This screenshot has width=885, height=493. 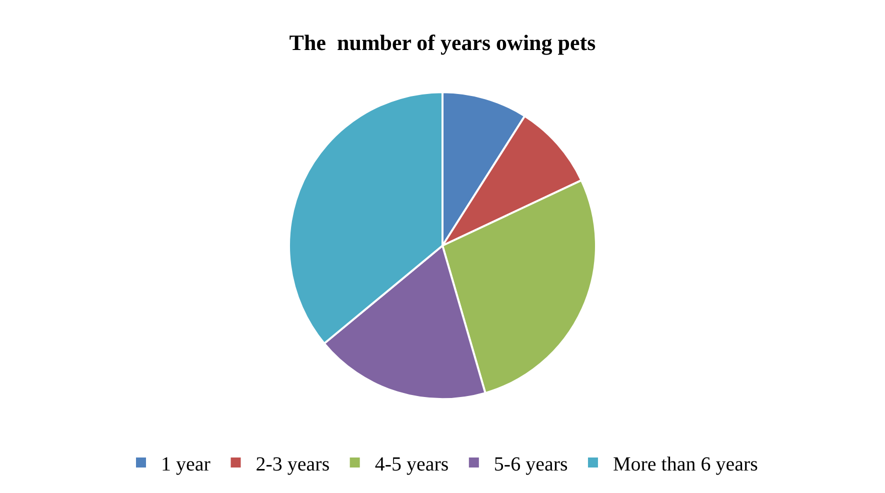 I want to click on chart-title: The number of years owing pets, so click(x=442, y=42).